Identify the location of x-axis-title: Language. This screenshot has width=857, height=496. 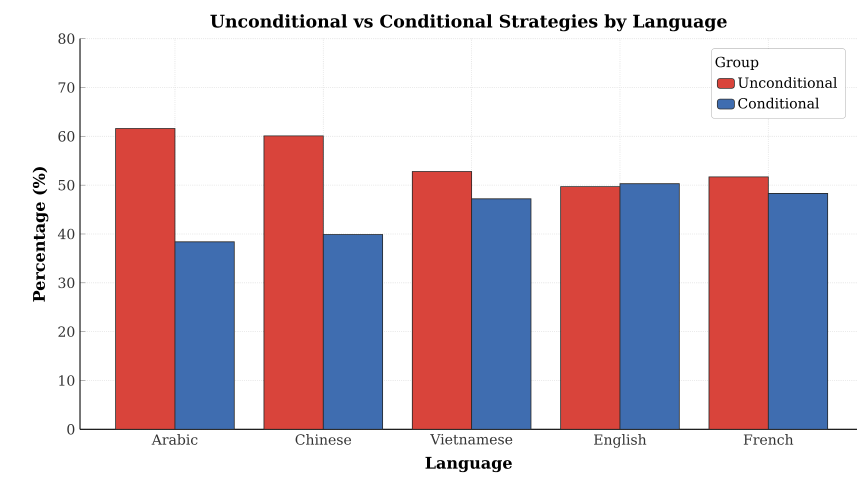
(469, 464).